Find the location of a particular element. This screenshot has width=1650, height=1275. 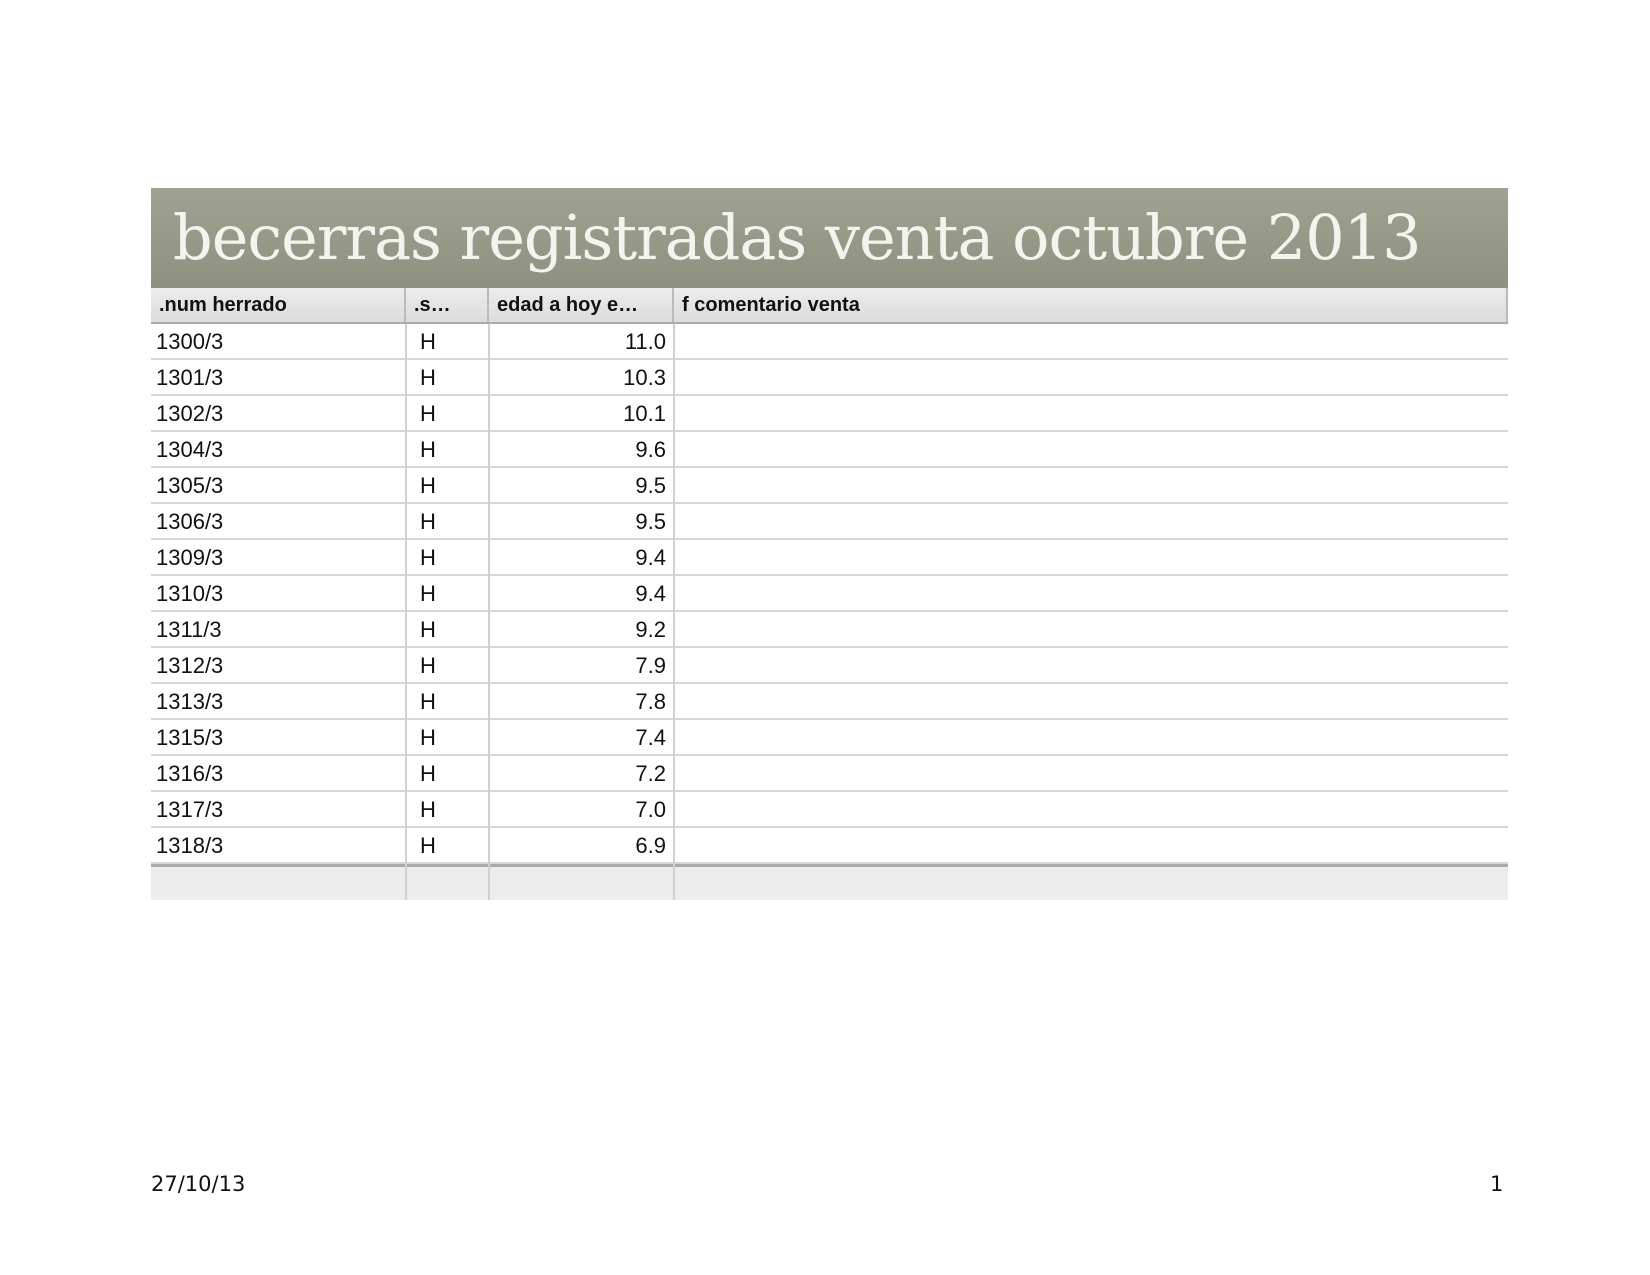

table-row: 1301/3 H 10.3 is located at coordinates (829, 378).